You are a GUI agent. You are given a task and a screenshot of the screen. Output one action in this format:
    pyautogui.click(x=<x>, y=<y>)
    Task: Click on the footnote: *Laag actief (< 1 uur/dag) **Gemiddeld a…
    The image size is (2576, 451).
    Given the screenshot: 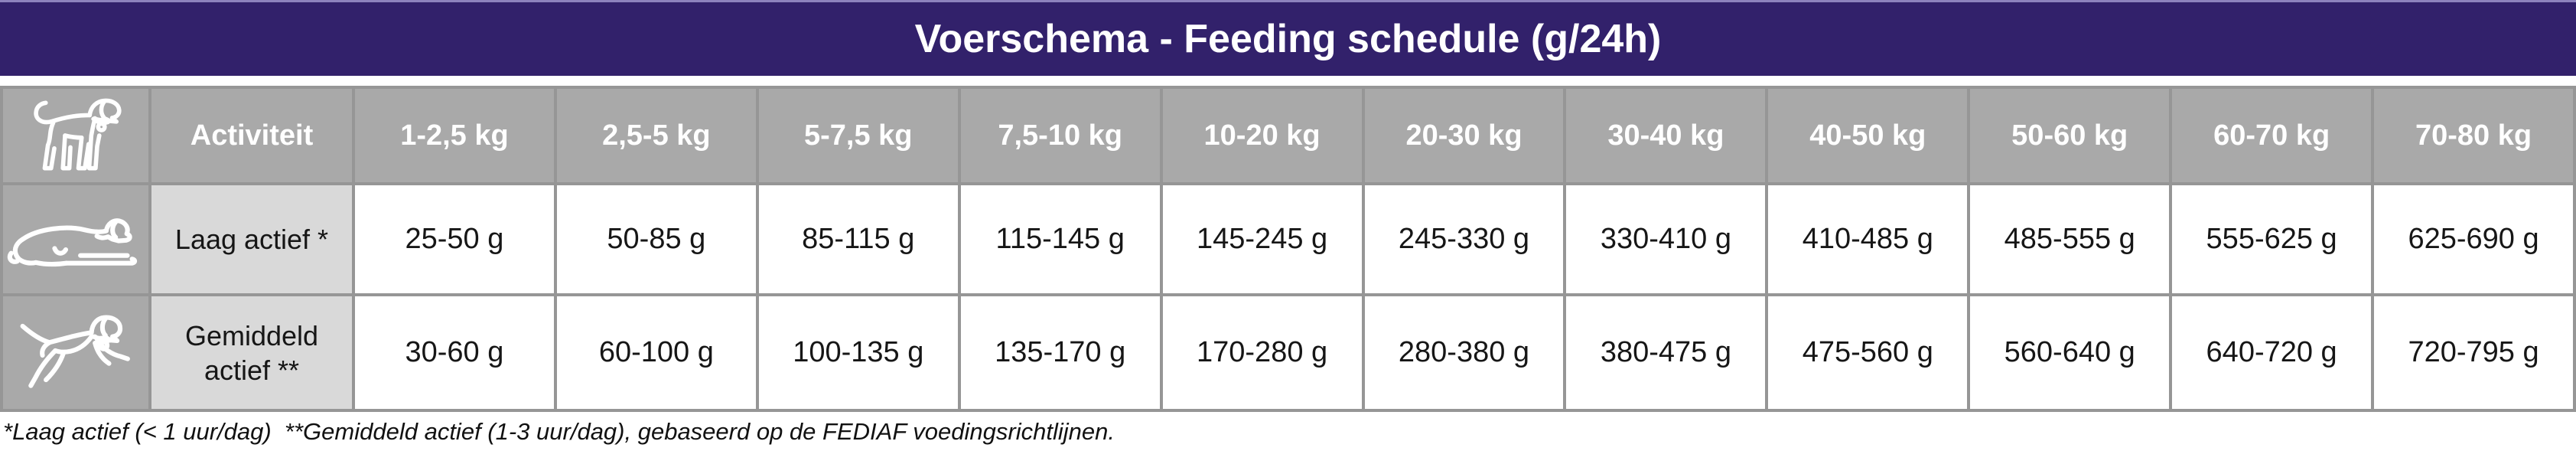 What is the action you would take?
    pyautogui.click(x=559, y=431)
    